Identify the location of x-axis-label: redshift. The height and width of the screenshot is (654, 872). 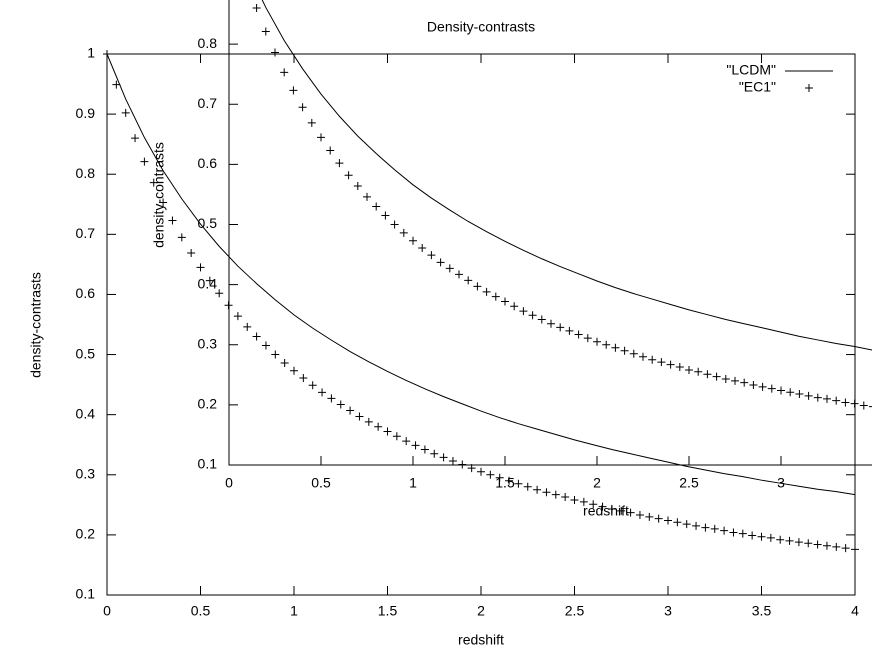
(481, 640).